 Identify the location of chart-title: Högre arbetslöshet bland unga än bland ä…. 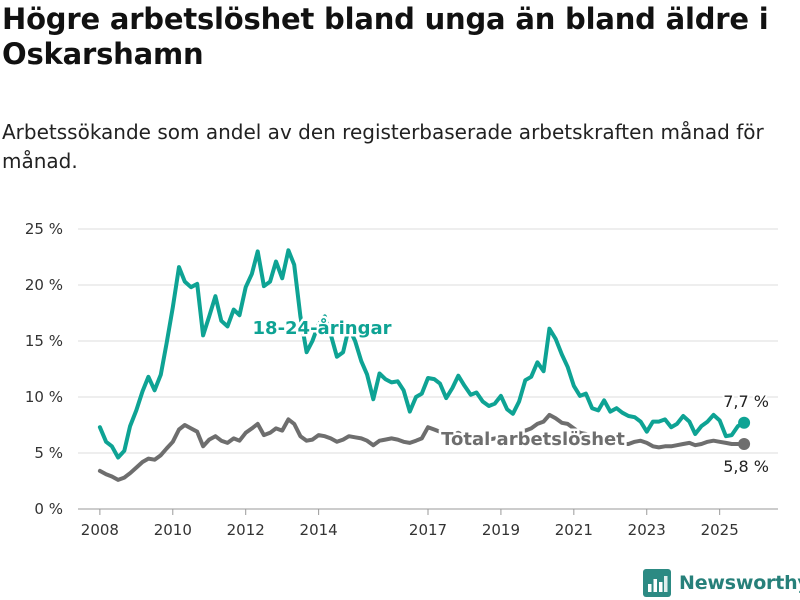
(385, 36).